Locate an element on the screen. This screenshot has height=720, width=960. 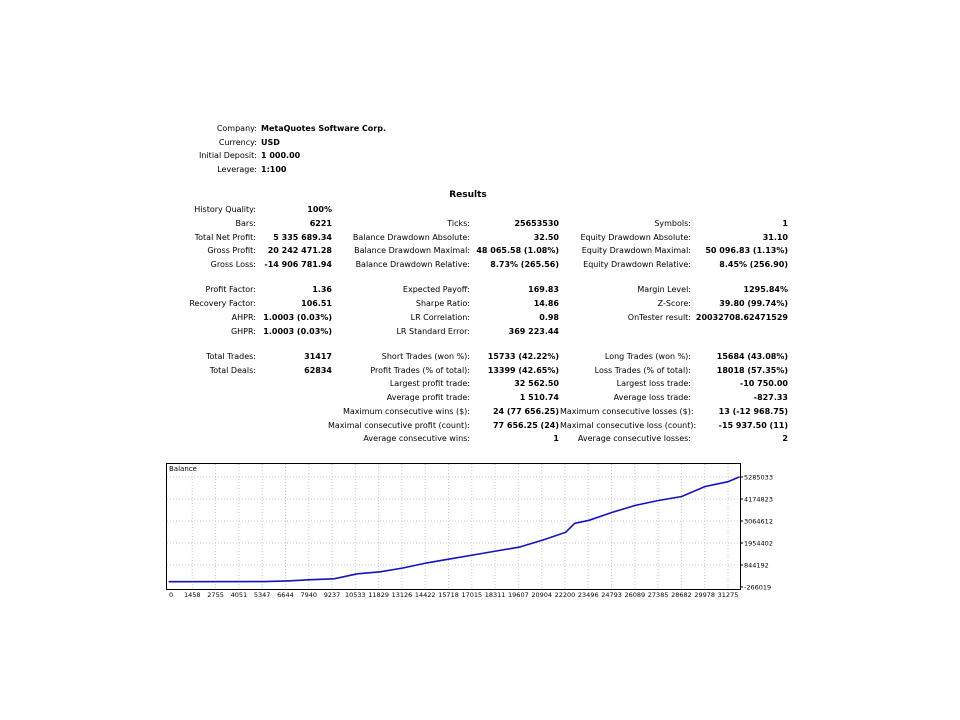
header-label: Initial Deposit: is located at coordinates (228, 155).